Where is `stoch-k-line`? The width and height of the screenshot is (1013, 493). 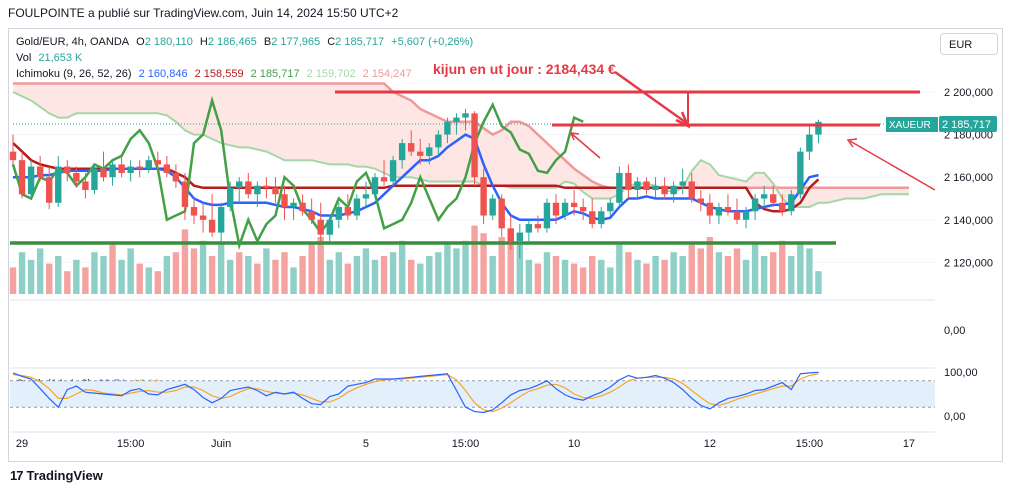 stoch-k-line is located at coordinates (415, 392).